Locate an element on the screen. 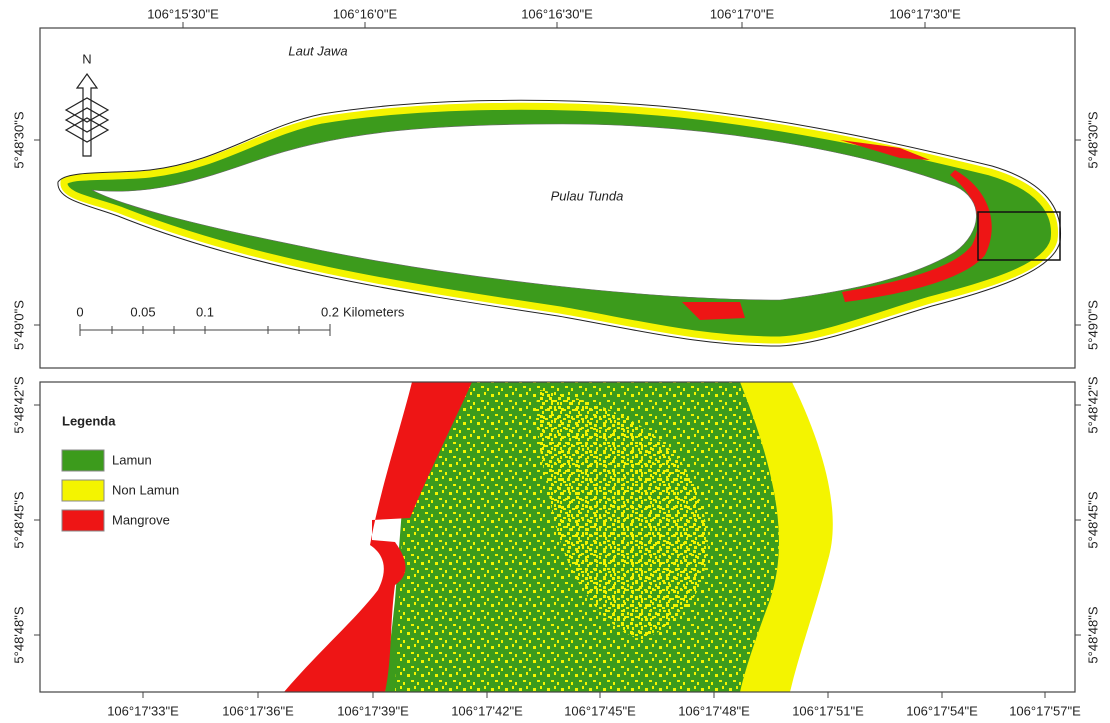 This screenshot has height=723, width=1110. mangrove-area is located at coordinates (378, 537).